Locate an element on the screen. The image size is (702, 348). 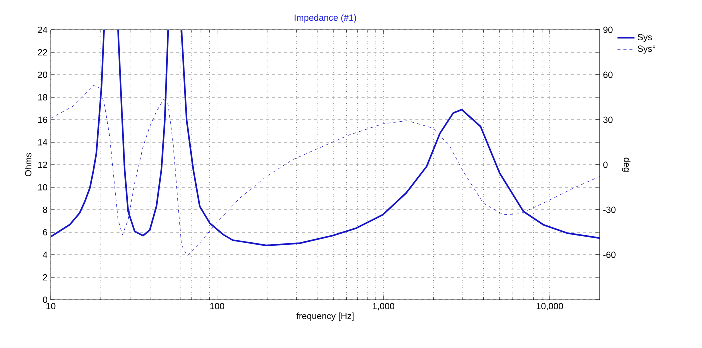
y2-tick-label: 60 is located at coordinates (608, 75).